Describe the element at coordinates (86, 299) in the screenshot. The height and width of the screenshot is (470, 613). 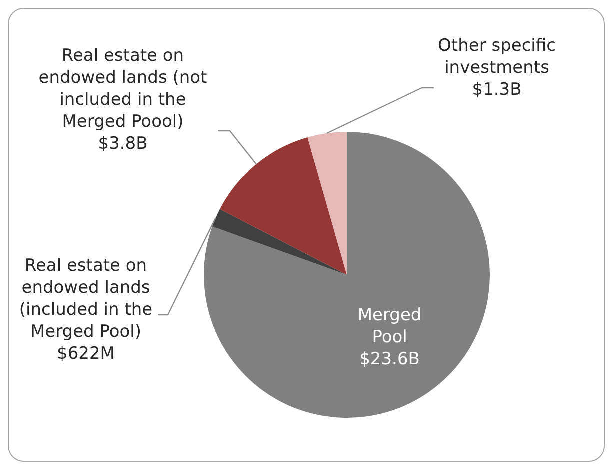
I see `slice-label: Real estate on endowed lands (included in the Merged Pool)` at that location.